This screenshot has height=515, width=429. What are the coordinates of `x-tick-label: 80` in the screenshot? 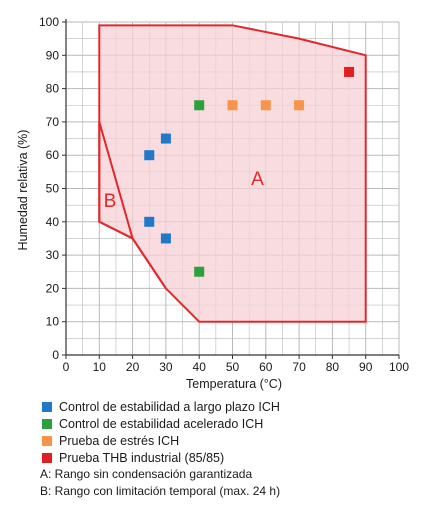 It's located at (333, 367).